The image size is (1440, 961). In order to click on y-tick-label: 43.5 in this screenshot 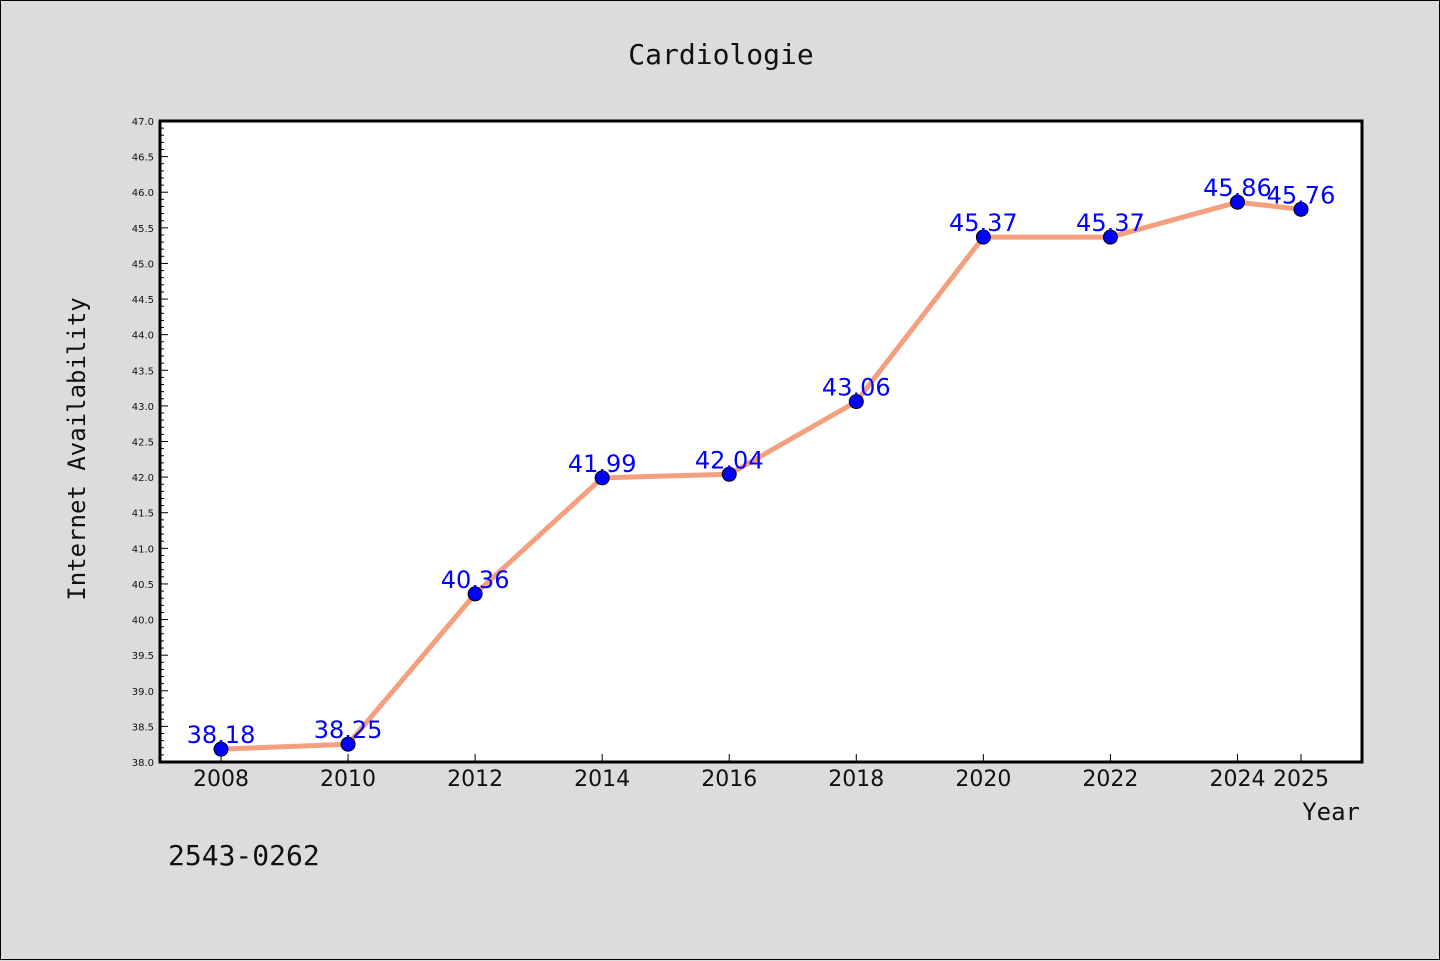, I will do `click(143, 371)`.